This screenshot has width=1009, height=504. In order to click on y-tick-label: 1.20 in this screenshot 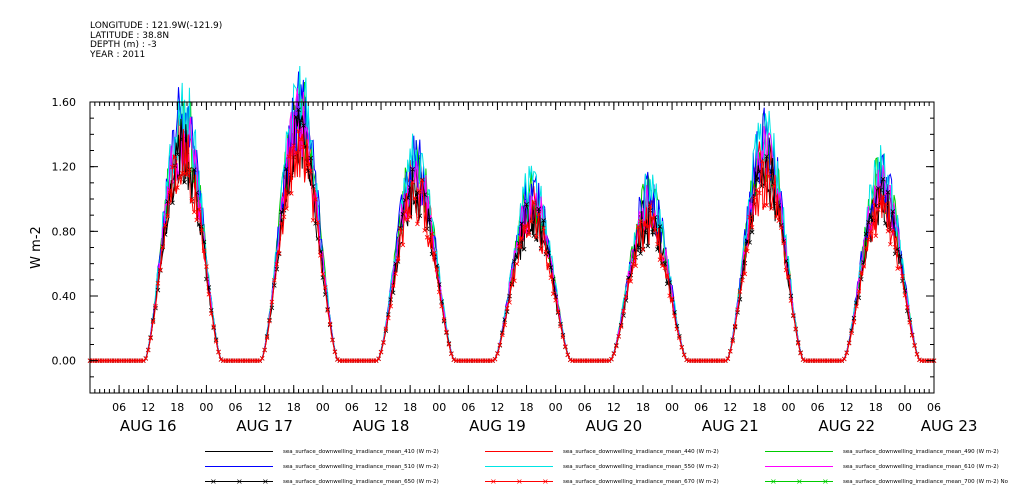, I will do `click(64, 167)`.